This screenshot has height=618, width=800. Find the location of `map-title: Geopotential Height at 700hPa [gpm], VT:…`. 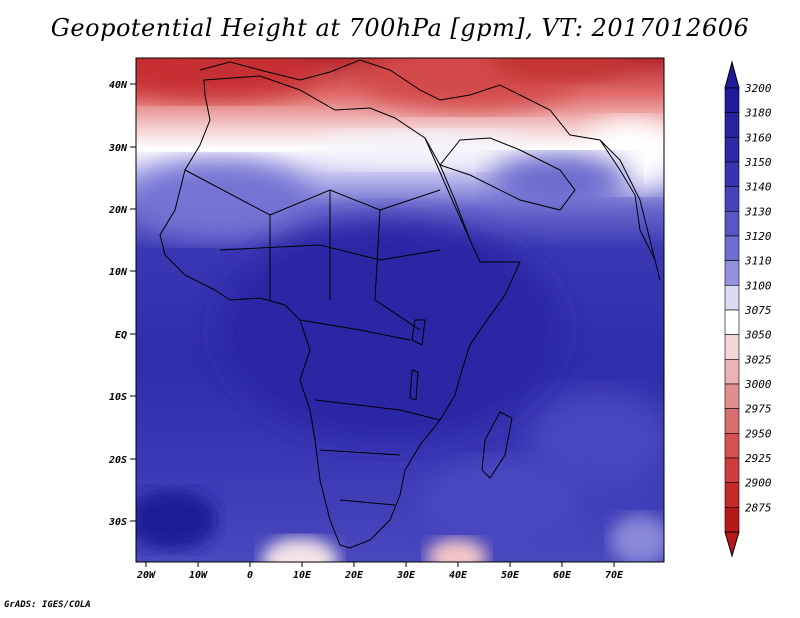

map-title: Geopotential Height at 700hPa [gpm], VT:… is located at coordinates (400, 28).